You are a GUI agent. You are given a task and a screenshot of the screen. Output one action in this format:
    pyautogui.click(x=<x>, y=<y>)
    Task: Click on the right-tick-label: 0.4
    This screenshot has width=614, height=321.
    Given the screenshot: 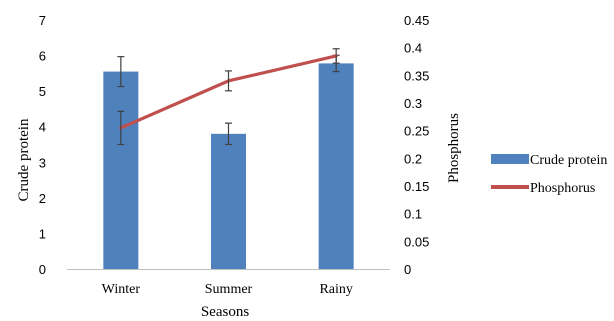 What is the action you would take?
    pyautogui.click(x=413, y=48)
    